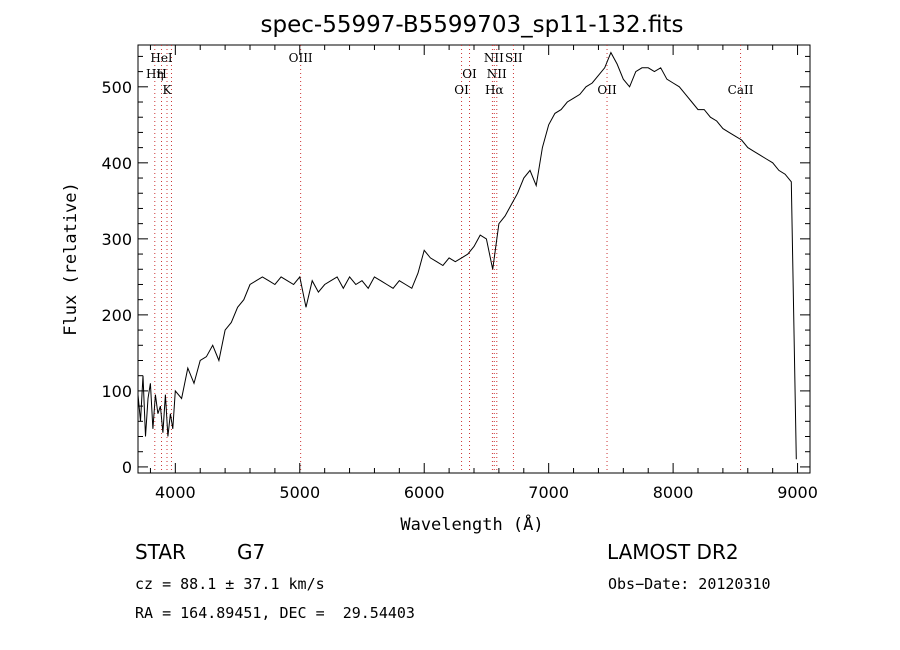 Image resolution: width=900 pixels, height=650 pixels. What do you see at coordinates (494, 90) in the screenshot?
I see `spectral-line-label: Hα` at bounding box center [494, 90].